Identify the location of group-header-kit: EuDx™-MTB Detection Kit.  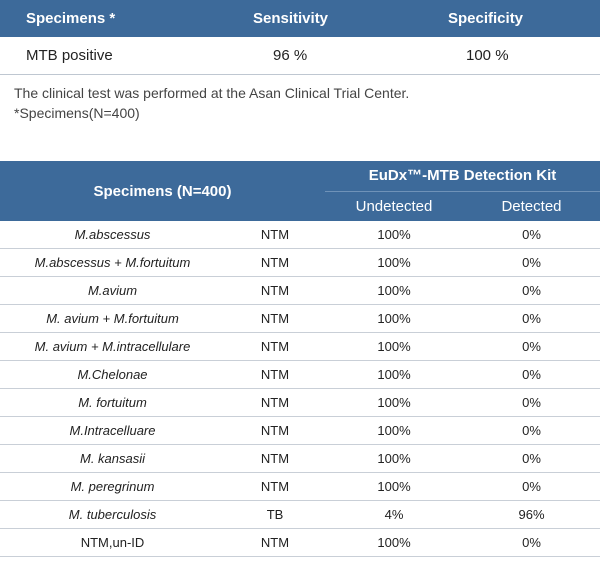
(462, 176).